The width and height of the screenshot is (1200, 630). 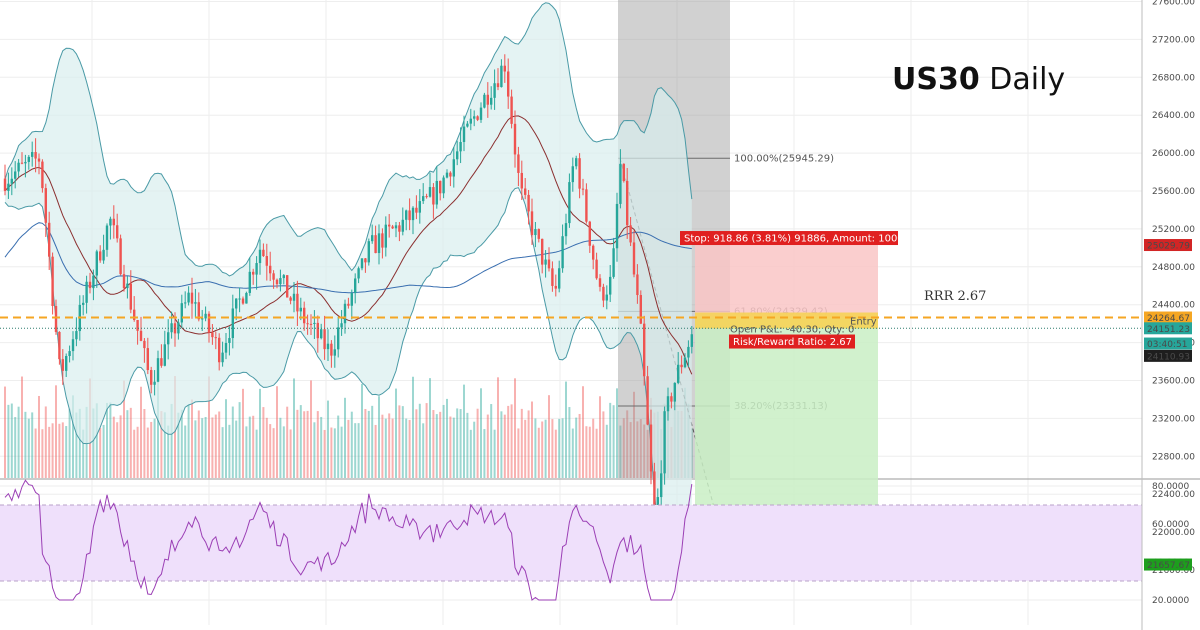 I want to click on price-badge: 03:40:51, so click(x=1167, y=345).